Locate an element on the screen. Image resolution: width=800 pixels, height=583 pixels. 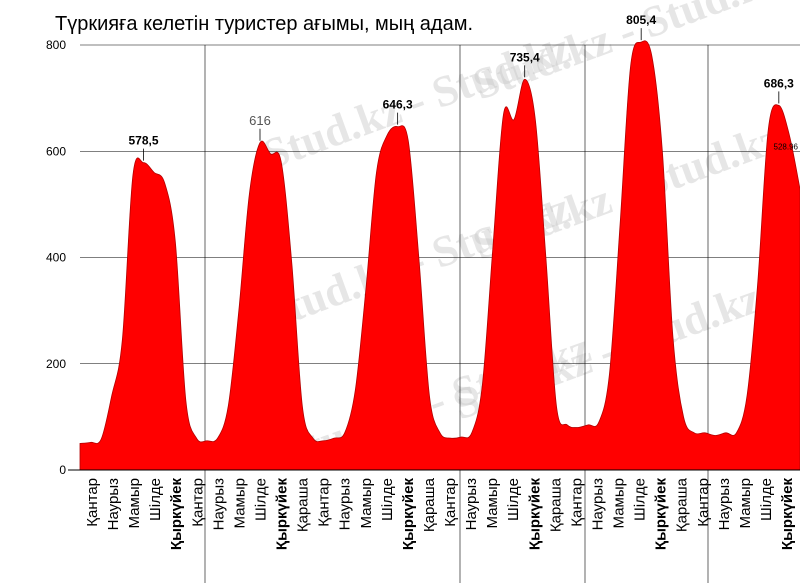
x-tick-label-10: Қараша is located at coordinates (303, 504).